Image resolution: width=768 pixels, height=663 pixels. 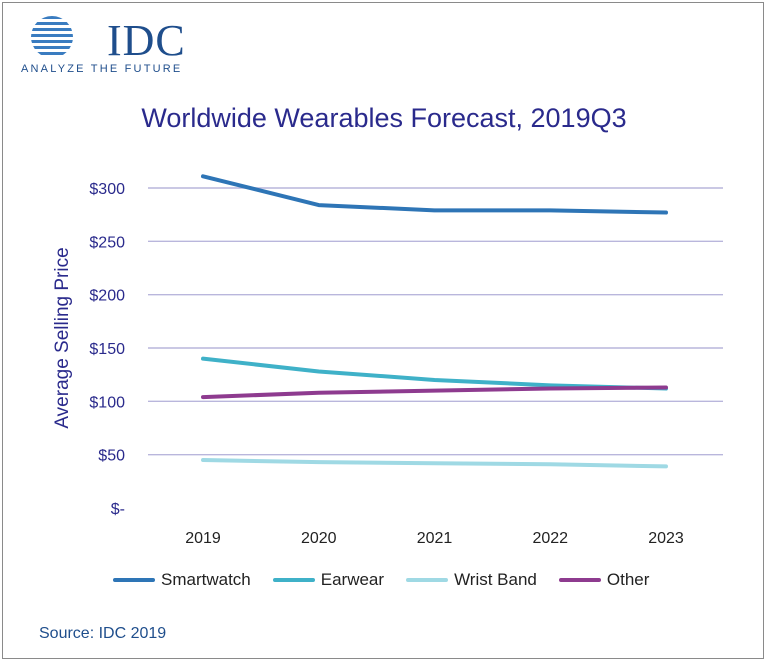 What do you see at coordinates (111, 456) in the screenshot?
I see `y-tick-label: $50` at bounding box center [111, 456].